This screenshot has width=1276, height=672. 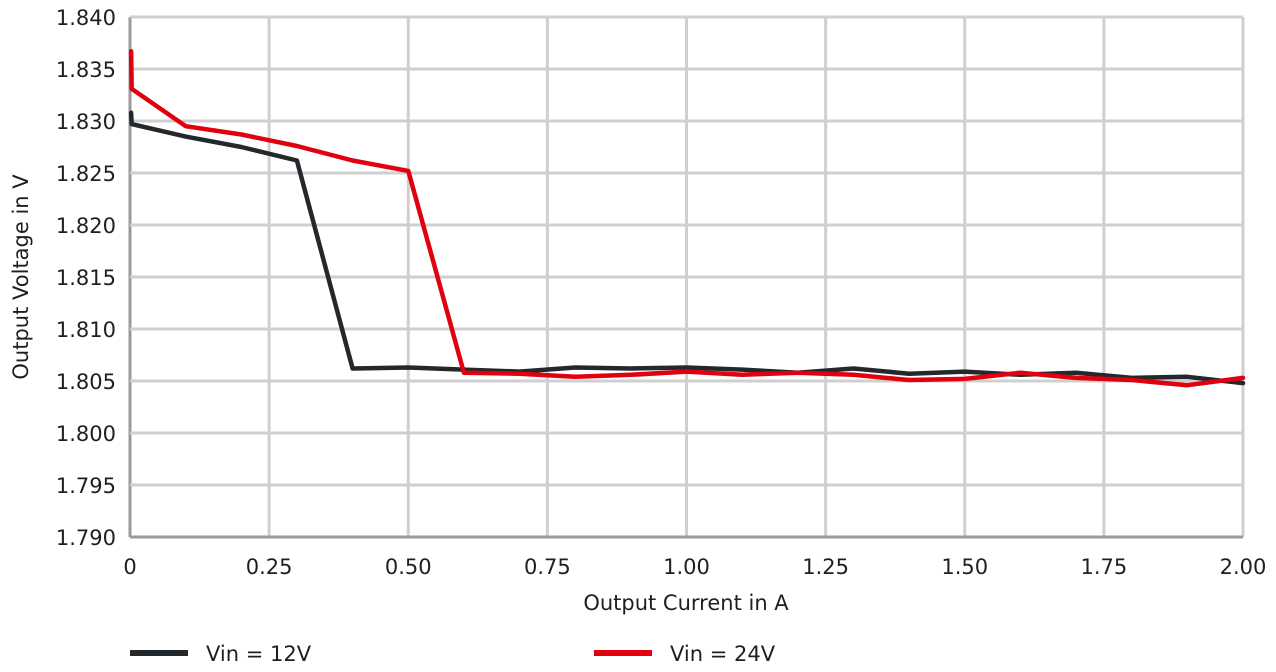 I want to click on x-tick-label: 1.50, so click(x=964, y=567).